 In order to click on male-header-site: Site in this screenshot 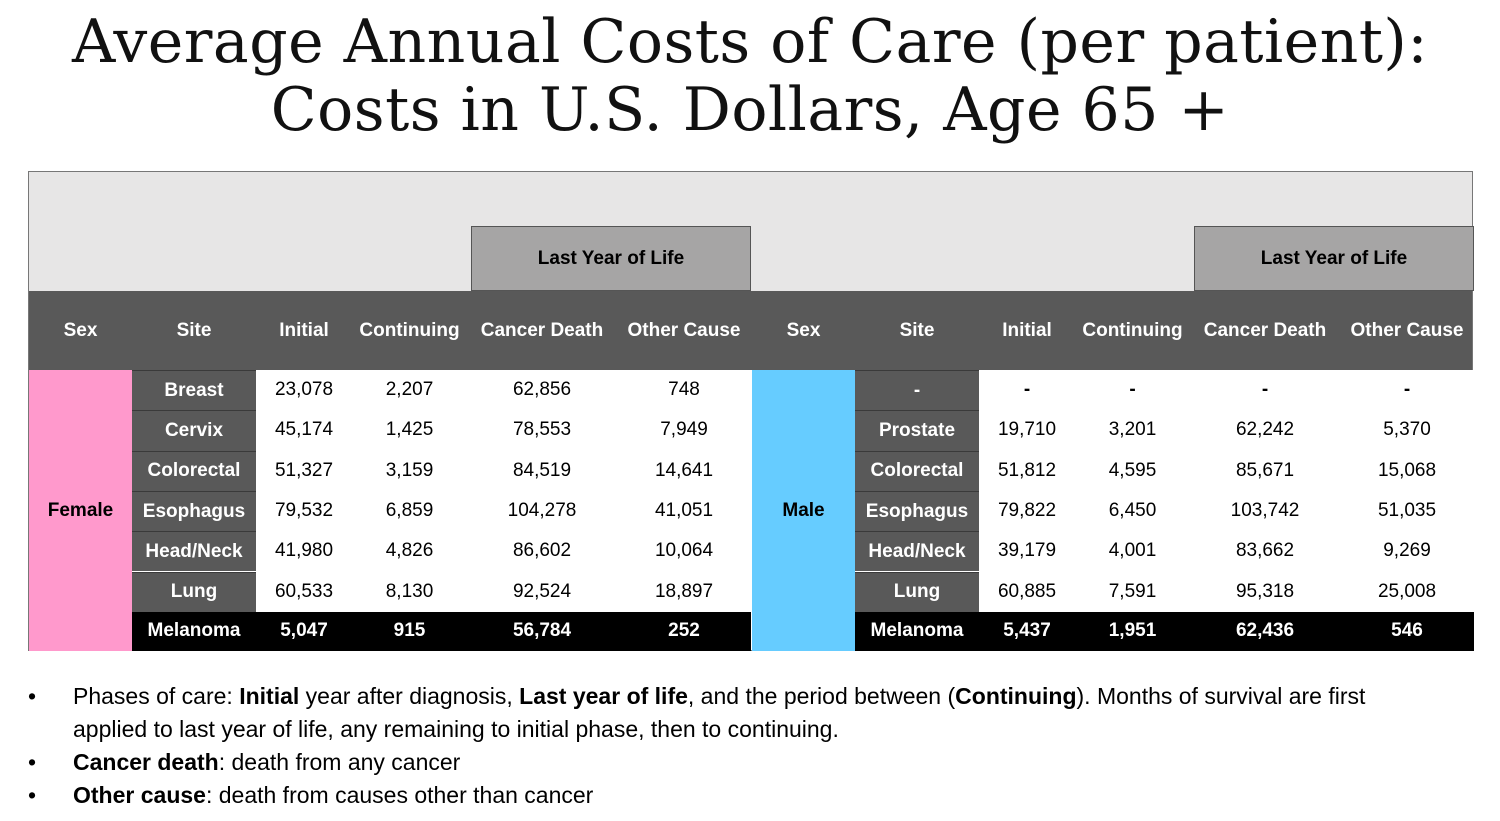, I will do `click(917, 330)`.